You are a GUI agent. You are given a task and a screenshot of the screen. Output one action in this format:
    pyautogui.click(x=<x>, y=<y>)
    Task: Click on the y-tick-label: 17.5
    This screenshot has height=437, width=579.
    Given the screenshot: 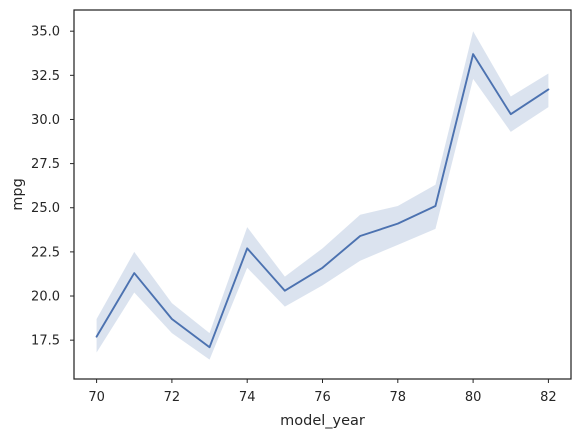 What is the action you would take?
    pyautogui.click(x=45, y=341)
    